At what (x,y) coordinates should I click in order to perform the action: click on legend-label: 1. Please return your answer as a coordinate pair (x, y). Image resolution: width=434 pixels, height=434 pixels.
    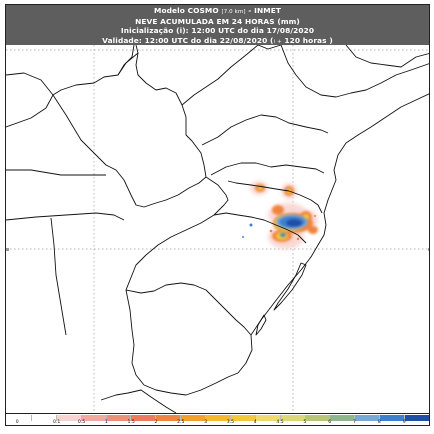
    Looking at the image, I should click on (106, 422).